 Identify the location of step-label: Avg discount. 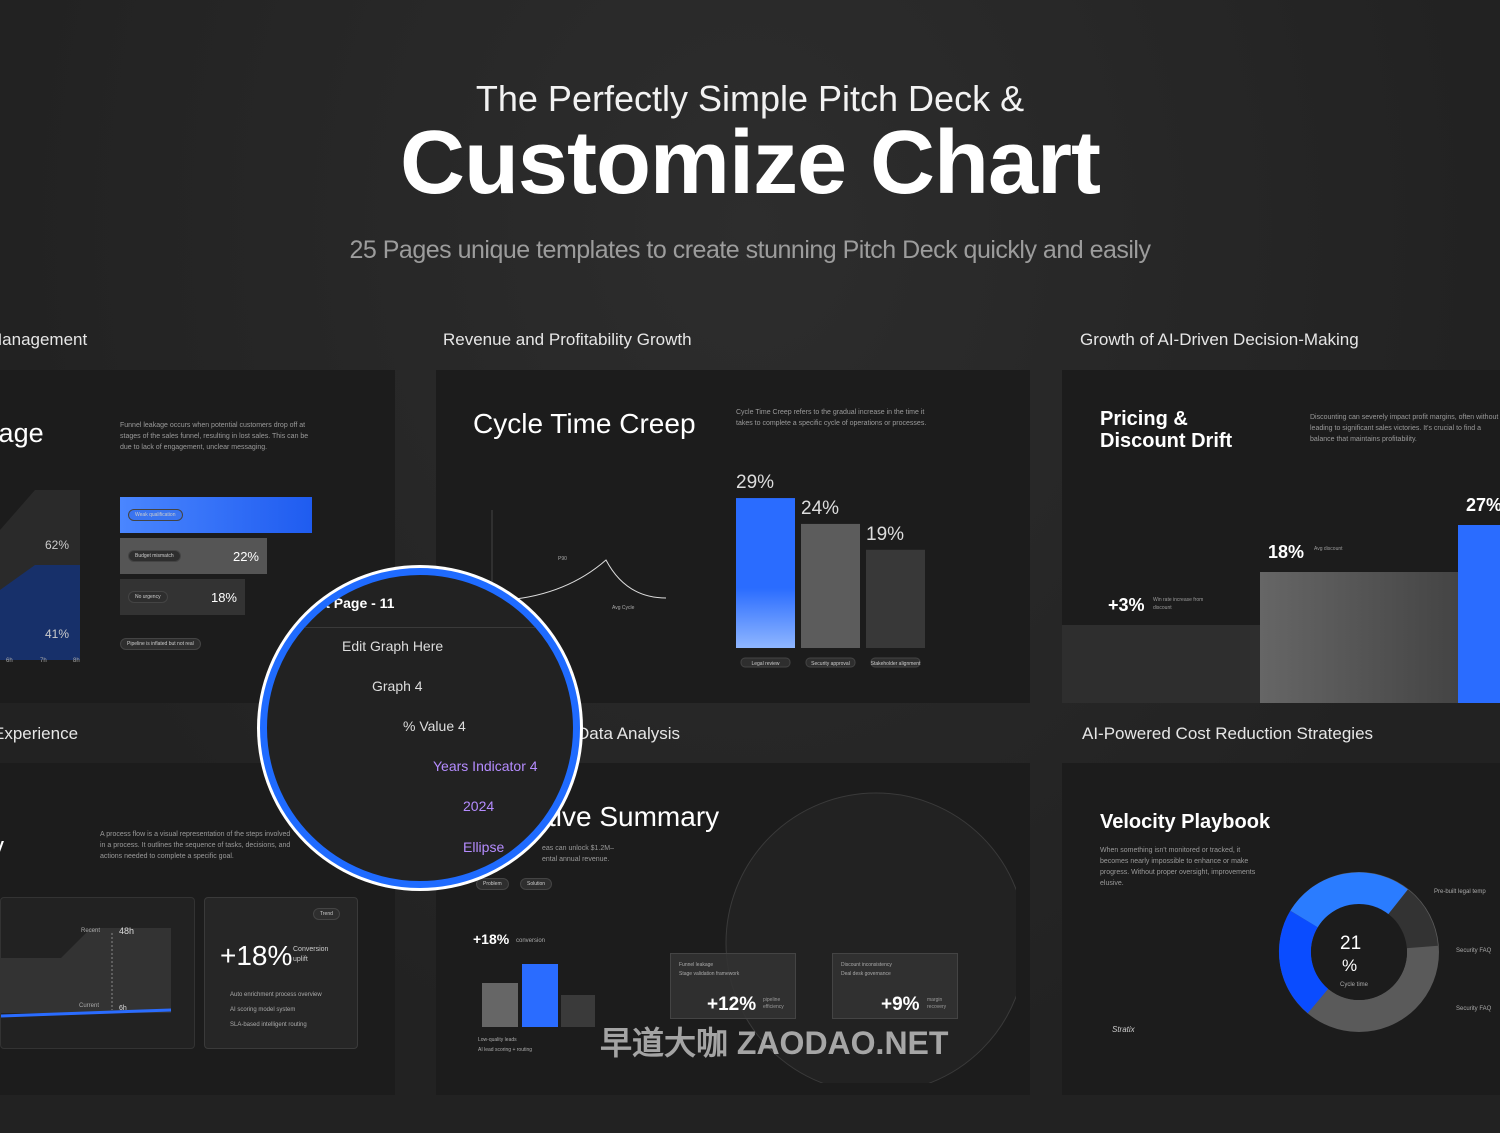
(1328, 549).